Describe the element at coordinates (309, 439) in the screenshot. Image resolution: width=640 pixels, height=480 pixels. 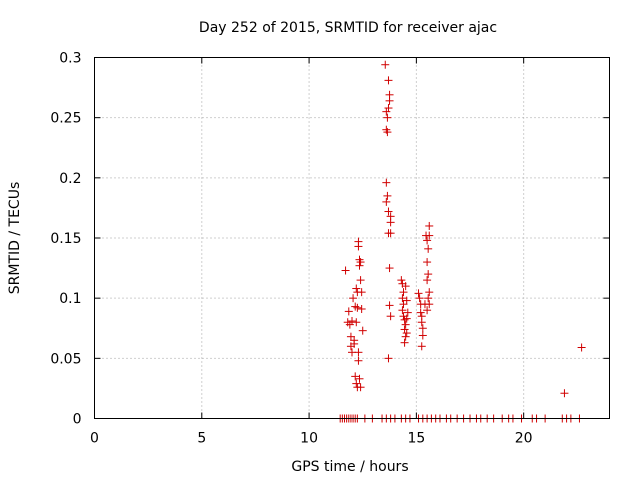
I see `x-tick-label: 10` at that location.